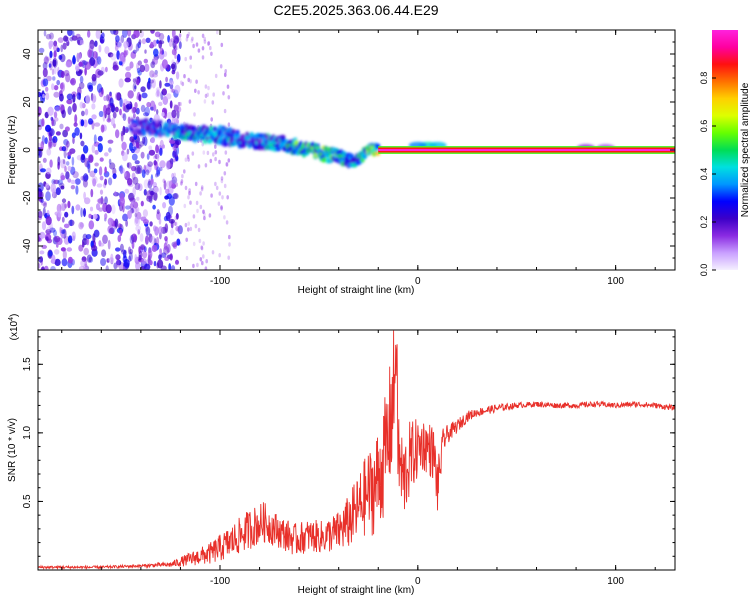 This screenshot has height=600, width=750. Describe the element at coordinates (615, 581) in the screenshot. I see `x-tick-label: 100` at that location.